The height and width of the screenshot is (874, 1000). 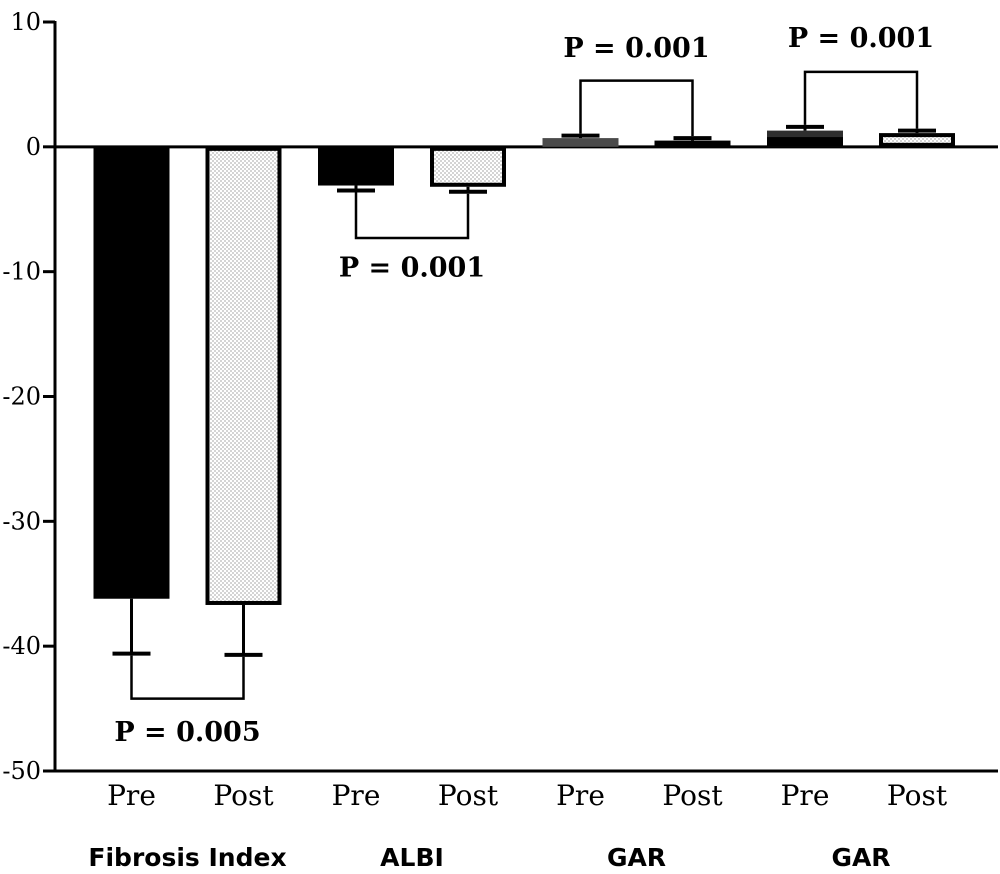 I want to click on y-tick-label: -40, so click(x=21, y=646).